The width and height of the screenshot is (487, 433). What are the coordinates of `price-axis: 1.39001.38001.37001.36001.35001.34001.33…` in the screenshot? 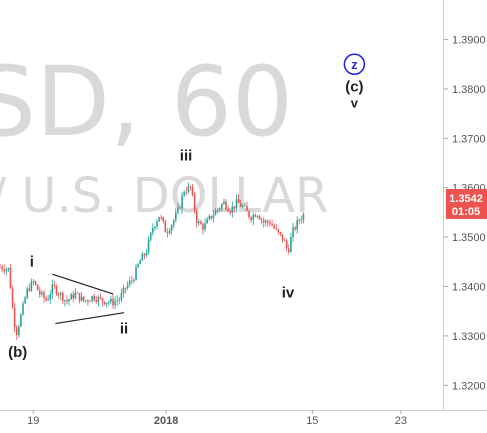 It's located at (464, 214).